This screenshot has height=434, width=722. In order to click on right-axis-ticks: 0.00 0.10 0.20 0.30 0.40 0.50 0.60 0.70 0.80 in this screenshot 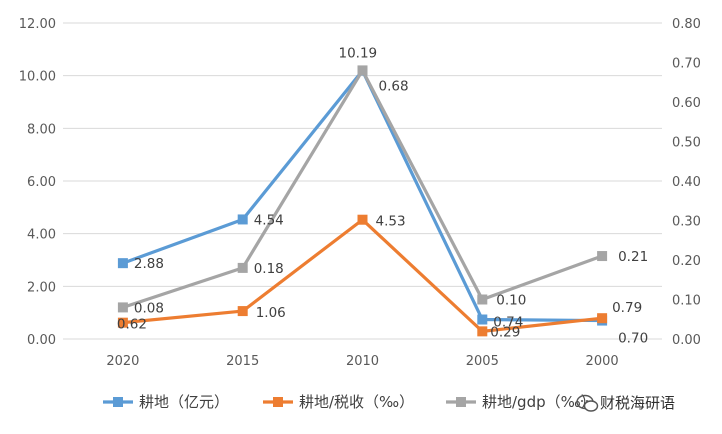, I will do `click(686, 182)`.